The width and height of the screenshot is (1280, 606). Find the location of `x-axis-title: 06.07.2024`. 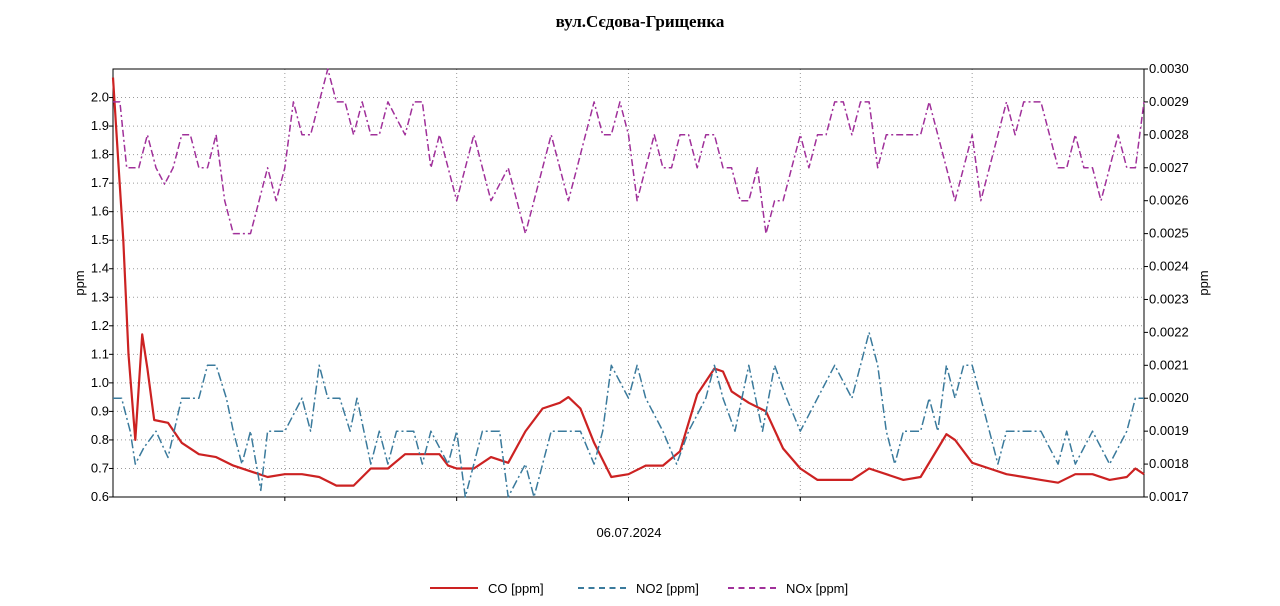

x-axis-title: 06.07.2024 is located at coordinates (628, 532).